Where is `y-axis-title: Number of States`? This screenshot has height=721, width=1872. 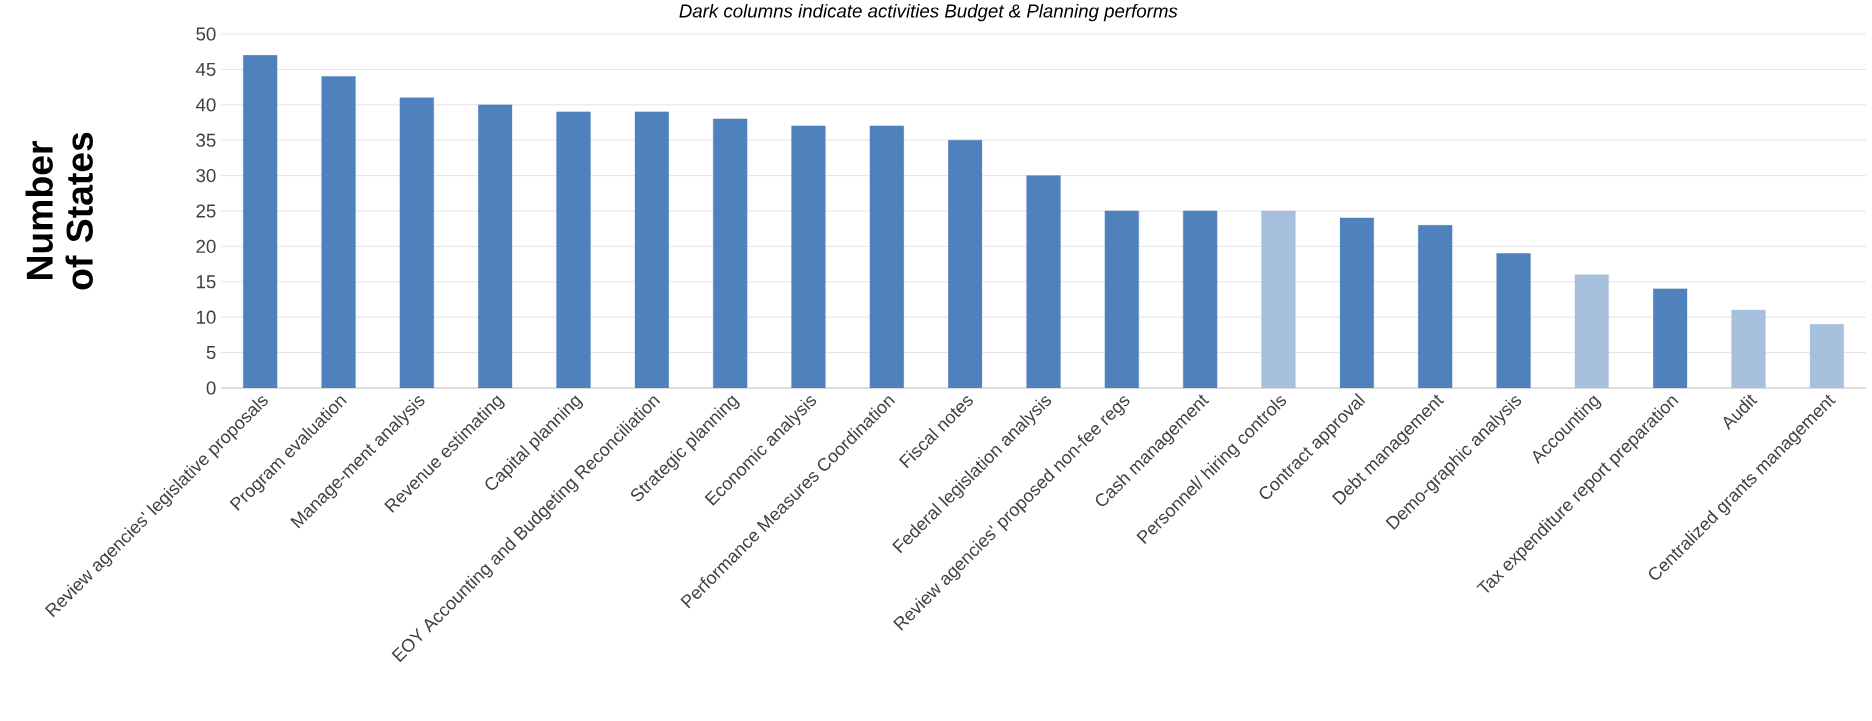 y-axis-title: Number of States is located at coordinates (59, 211).